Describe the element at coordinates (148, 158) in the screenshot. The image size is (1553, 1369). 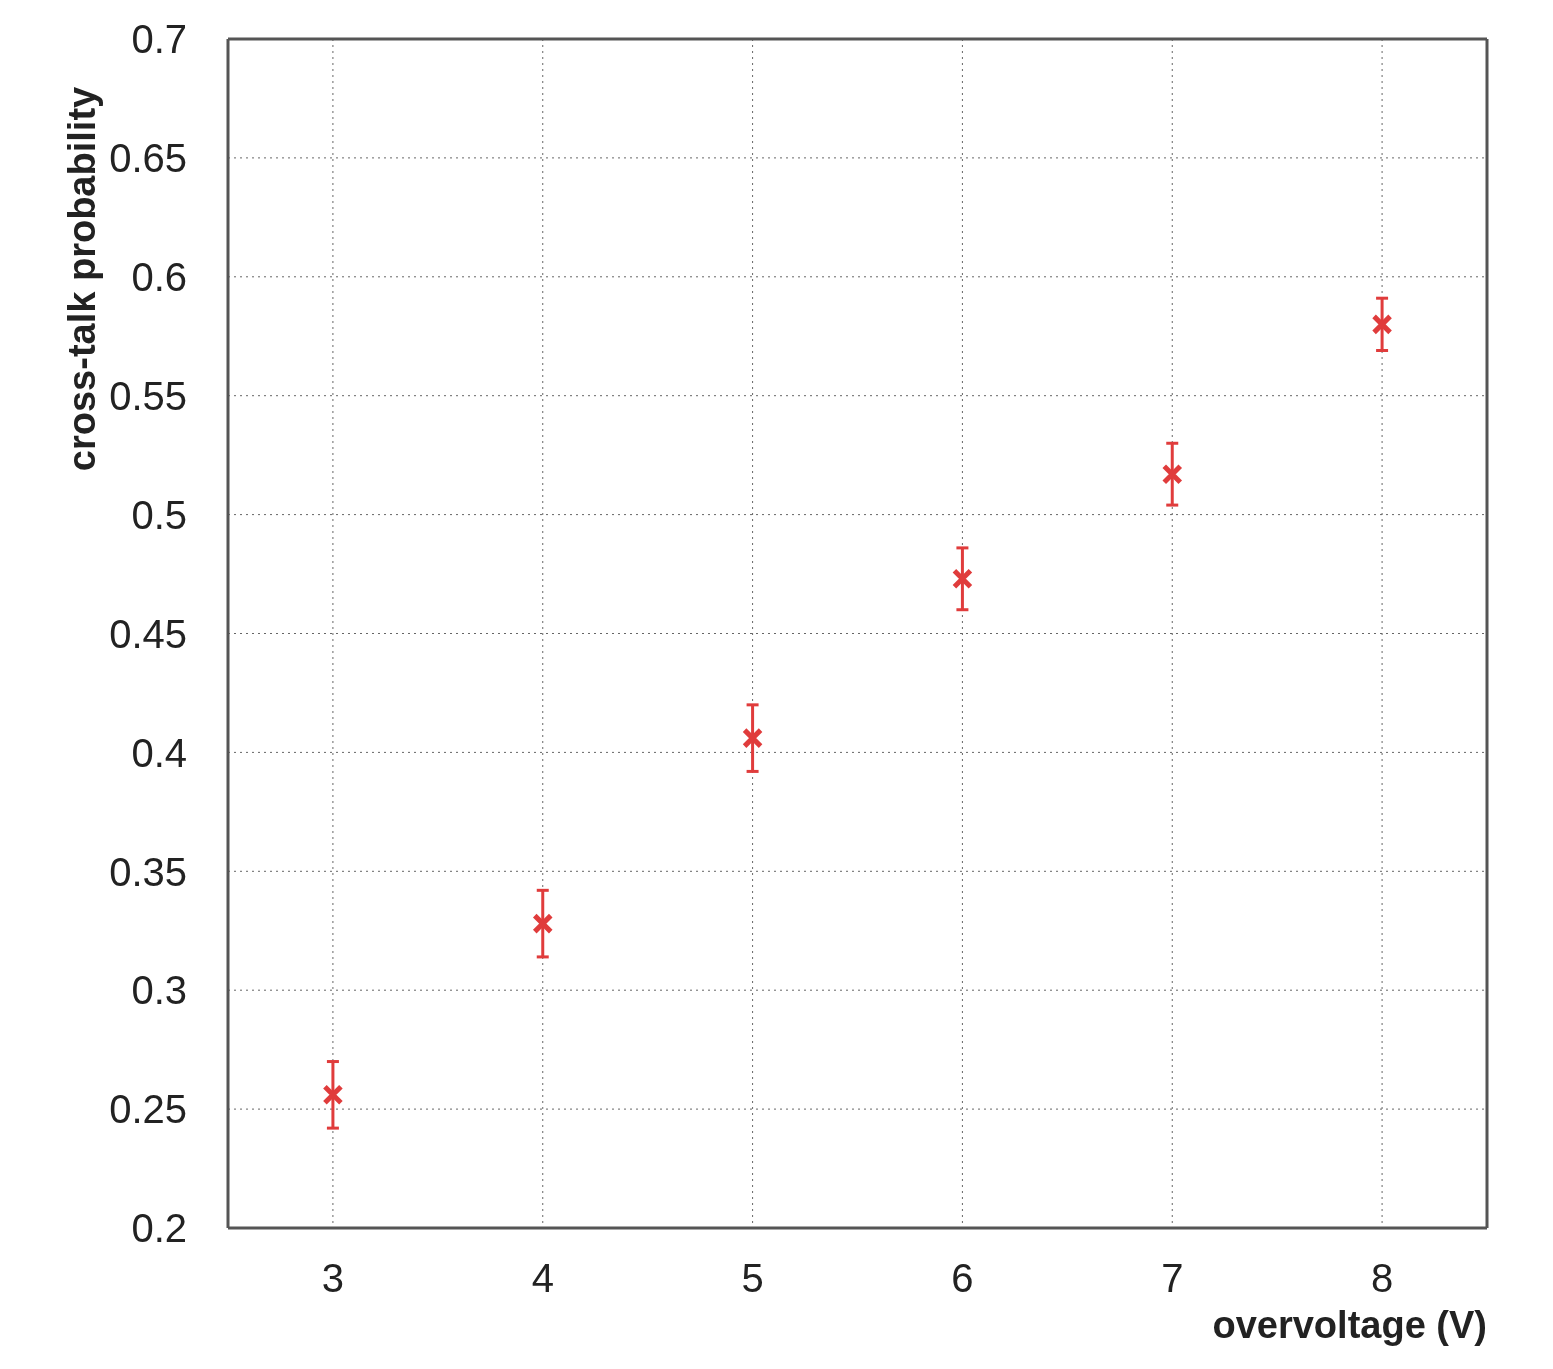
I see `y-tick-label: 0.65` at that location.